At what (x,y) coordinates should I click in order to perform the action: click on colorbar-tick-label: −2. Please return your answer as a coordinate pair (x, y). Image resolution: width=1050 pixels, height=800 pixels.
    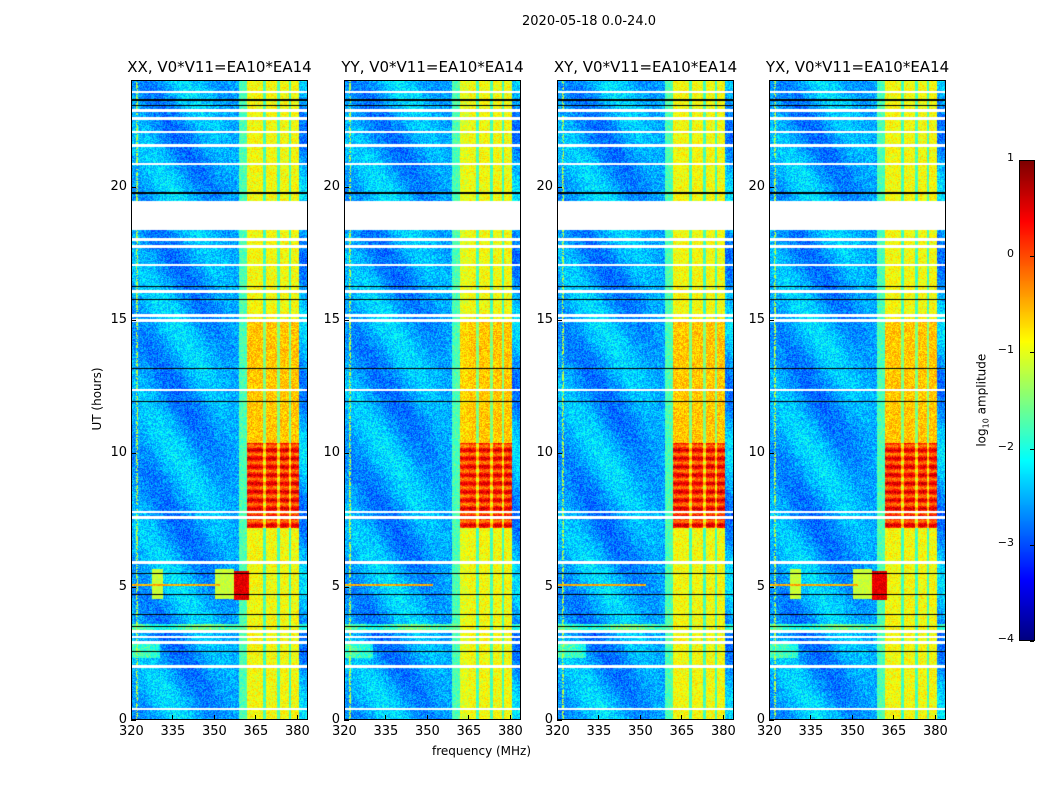
    Looking at the image, I should click on (1005, 446).